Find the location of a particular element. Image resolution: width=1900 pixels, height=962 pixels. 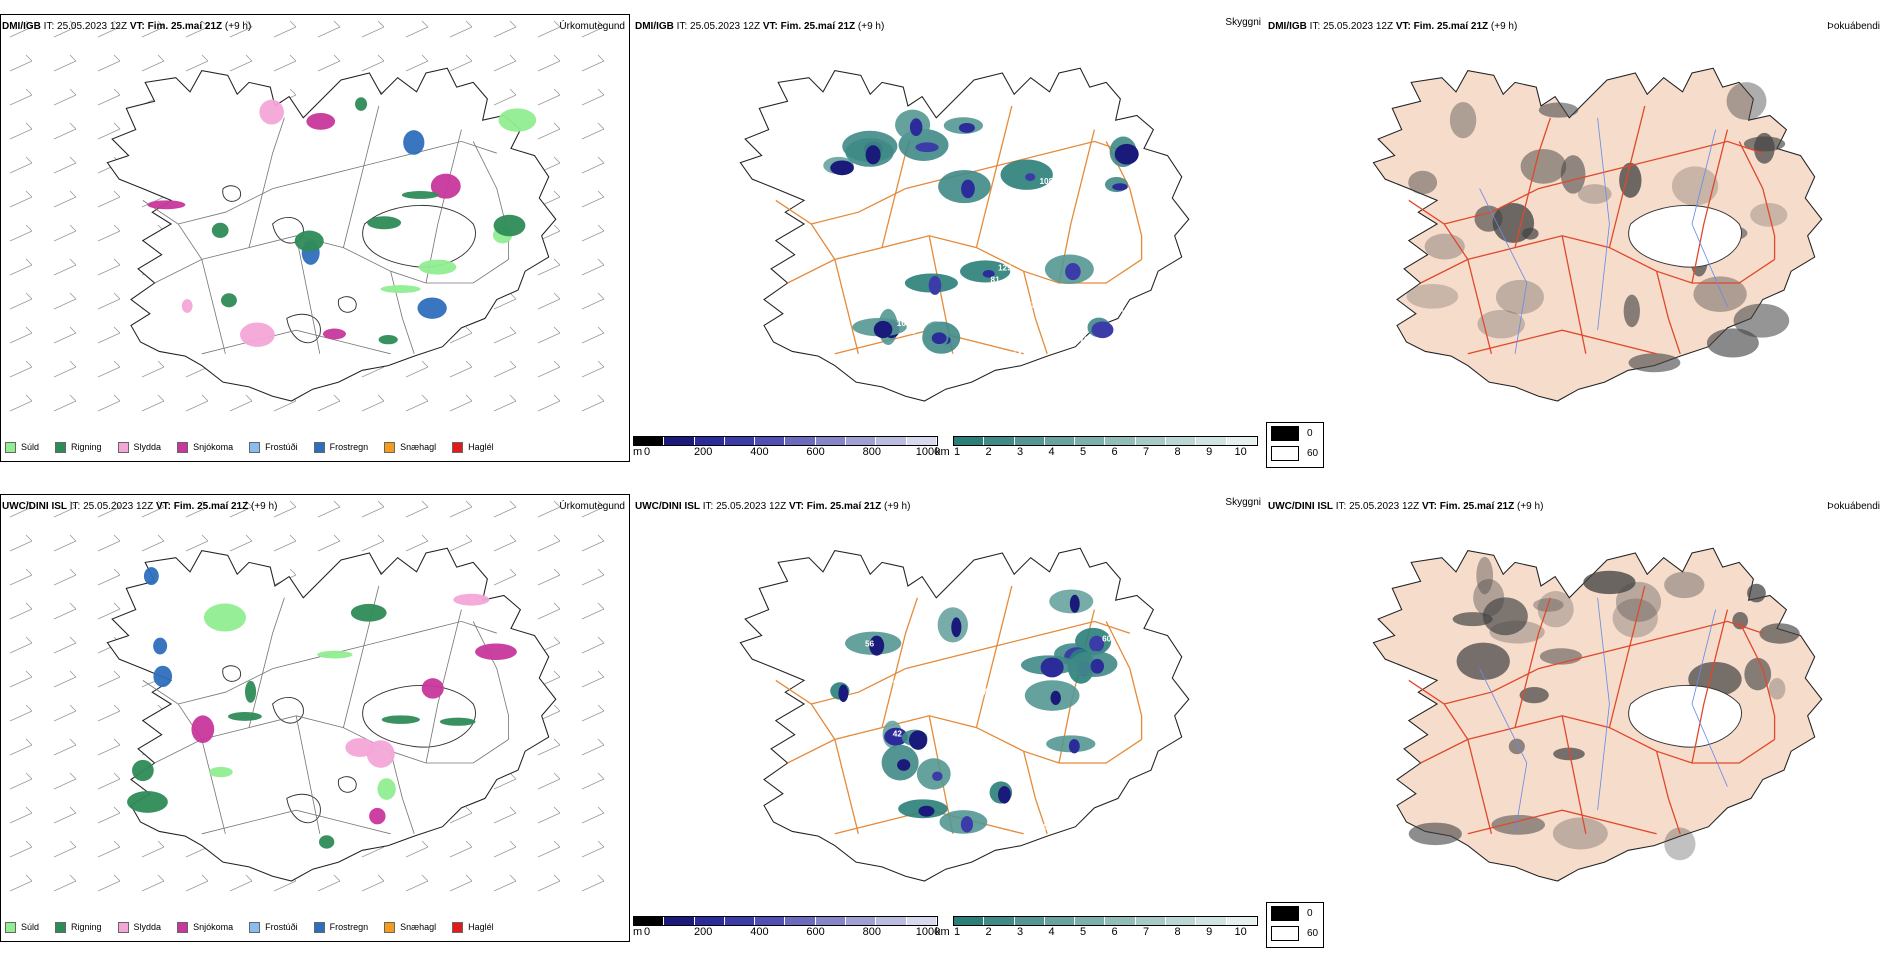

colorbar-tick: 8 is located at coordinates (1177, 452).